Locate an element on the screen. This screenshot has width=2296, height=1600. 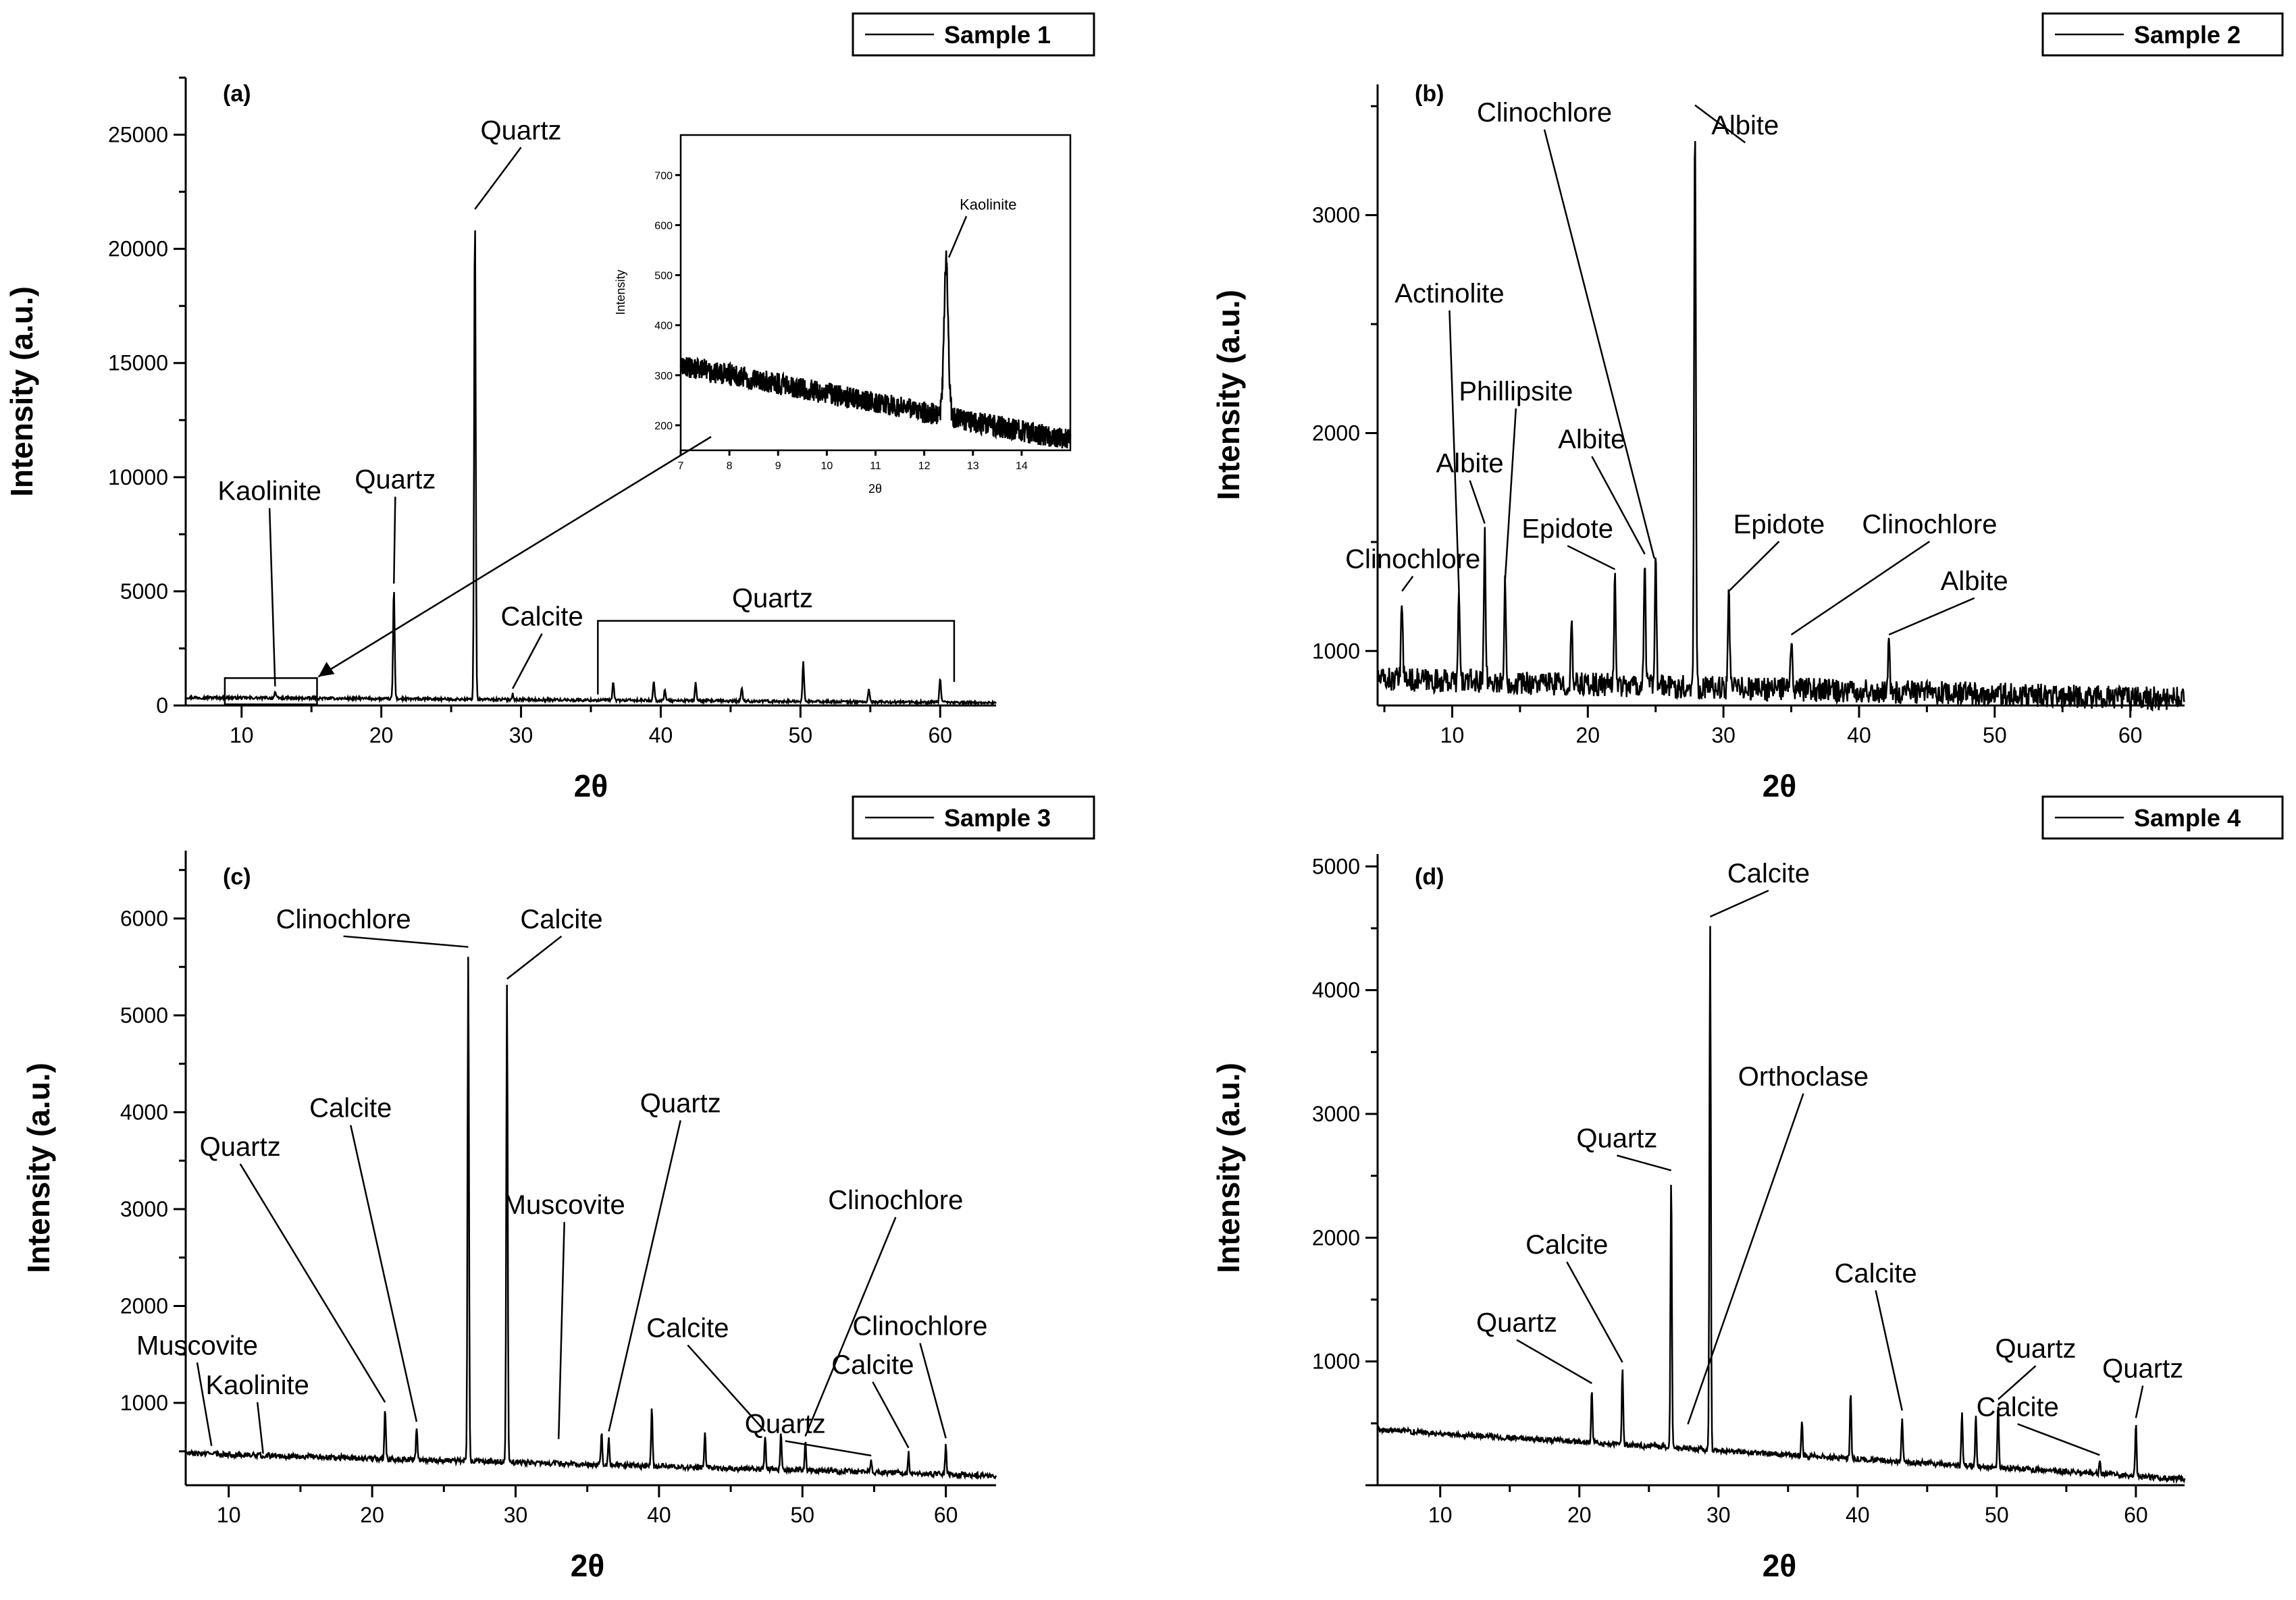
panel-tag: (a) is located at coordinates (237, 94).